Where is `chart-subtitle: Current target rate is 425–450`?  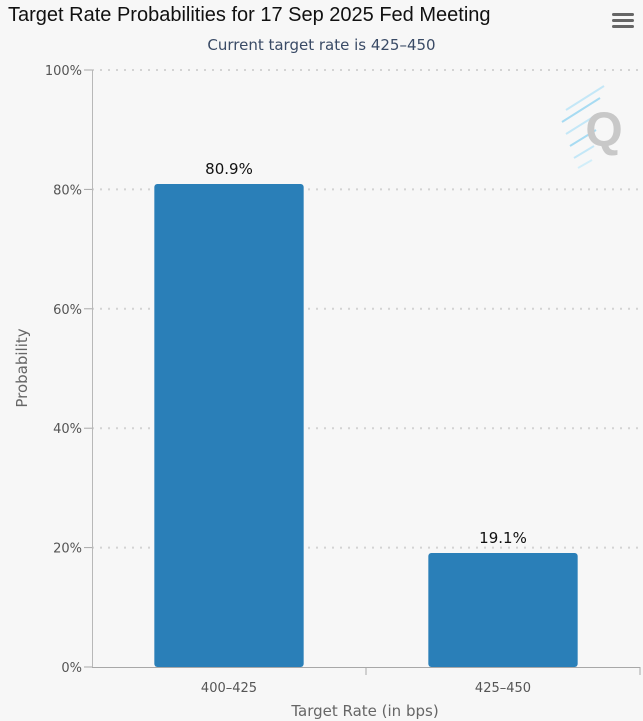
chart-subtitle: Current target rate is 425–450 is located at coordinates (321, 45).